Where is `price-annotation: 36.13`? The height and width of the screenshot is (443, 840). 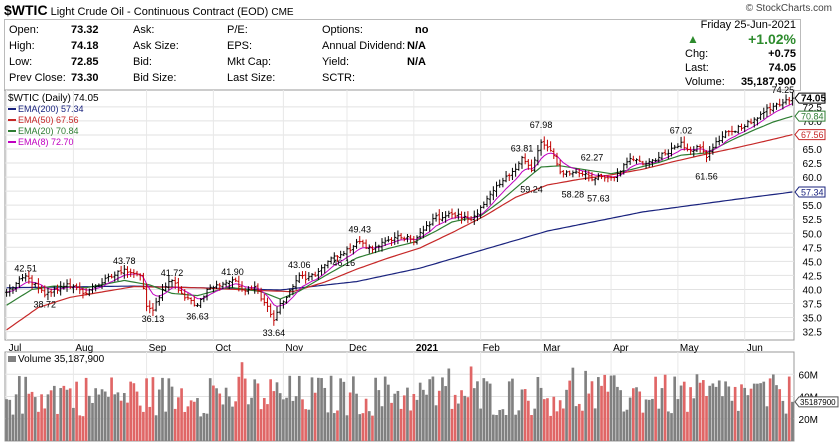
price-annotation: 36.13 is located at coordinates (153, 319).